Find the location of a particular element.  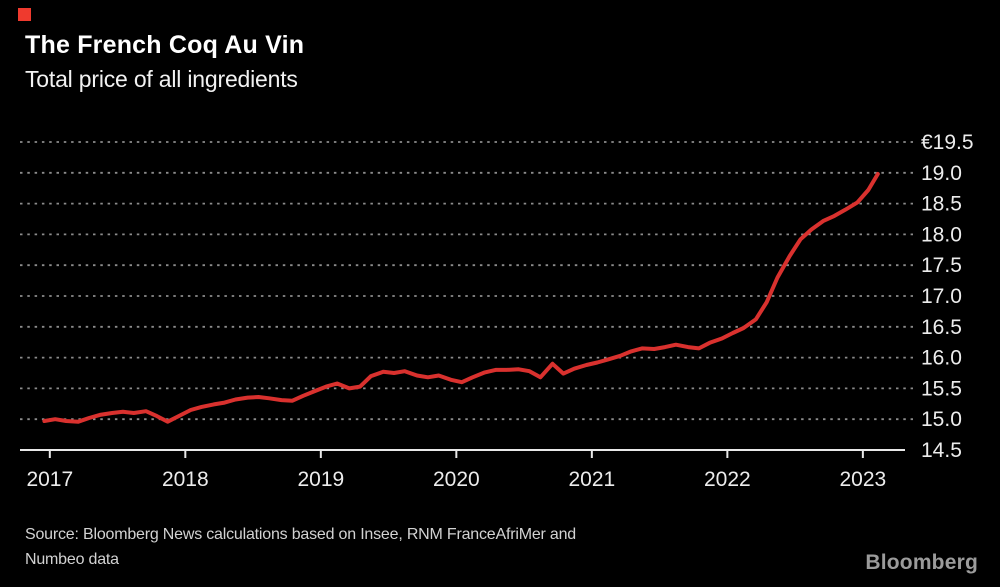

y-tick-label: 16.0 is located at coordinates (941, 358).